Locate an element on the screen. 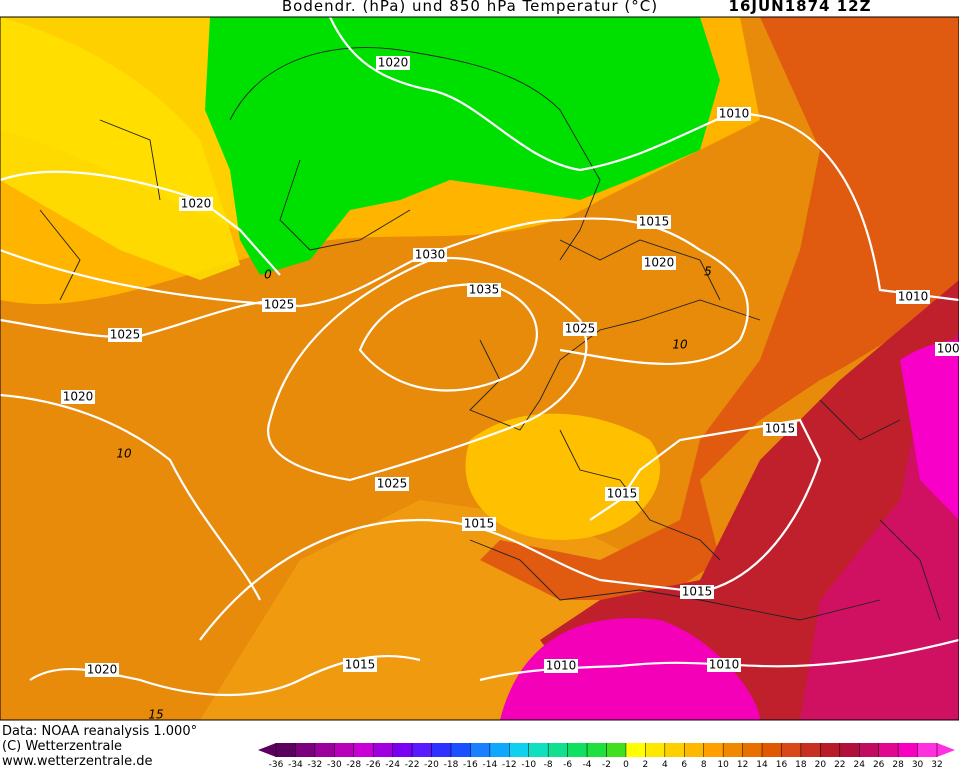 The image size is (959, 770). temperature-label: 0 is located at coordinates (268, 275).